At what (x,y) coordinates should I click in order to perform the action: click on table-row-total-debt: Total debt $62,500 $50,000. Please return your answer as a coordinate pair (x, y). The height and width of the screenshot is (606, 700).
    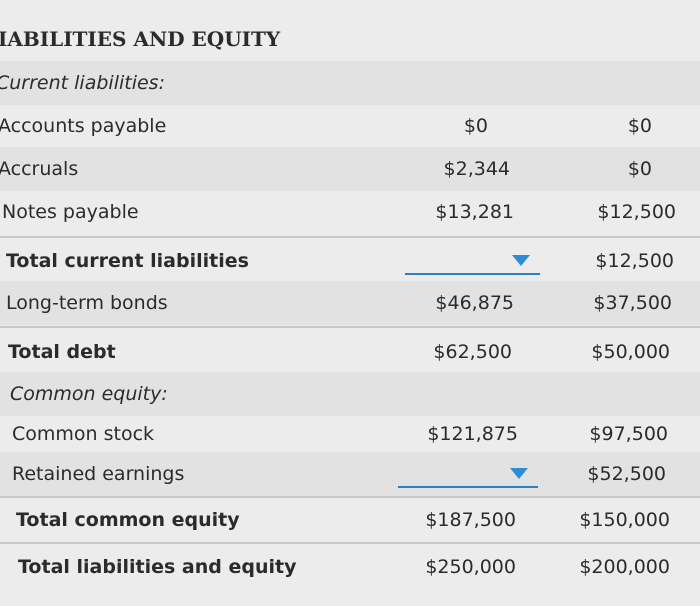
    Looking at the image, I should click on (350, 352).